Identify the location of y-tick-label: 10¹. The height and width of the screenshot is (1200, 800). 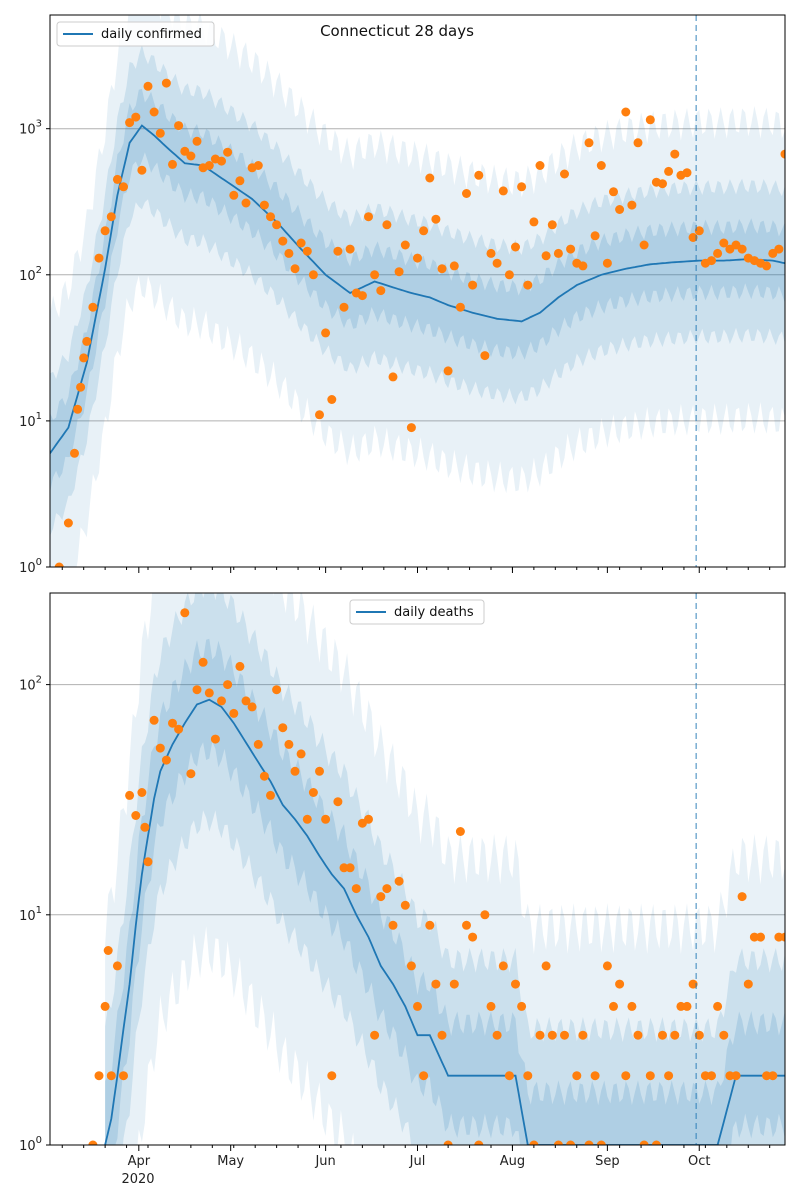
(30, 420).